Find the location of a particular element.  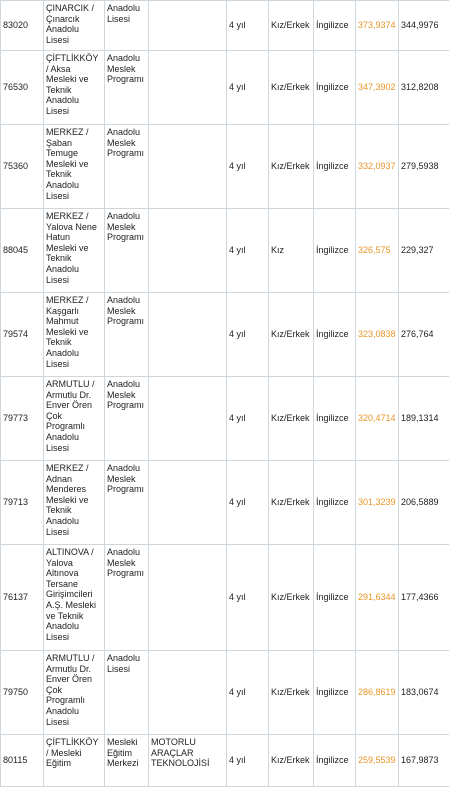

cell-score-max: 326,575 is located at coordinates (377, 251).